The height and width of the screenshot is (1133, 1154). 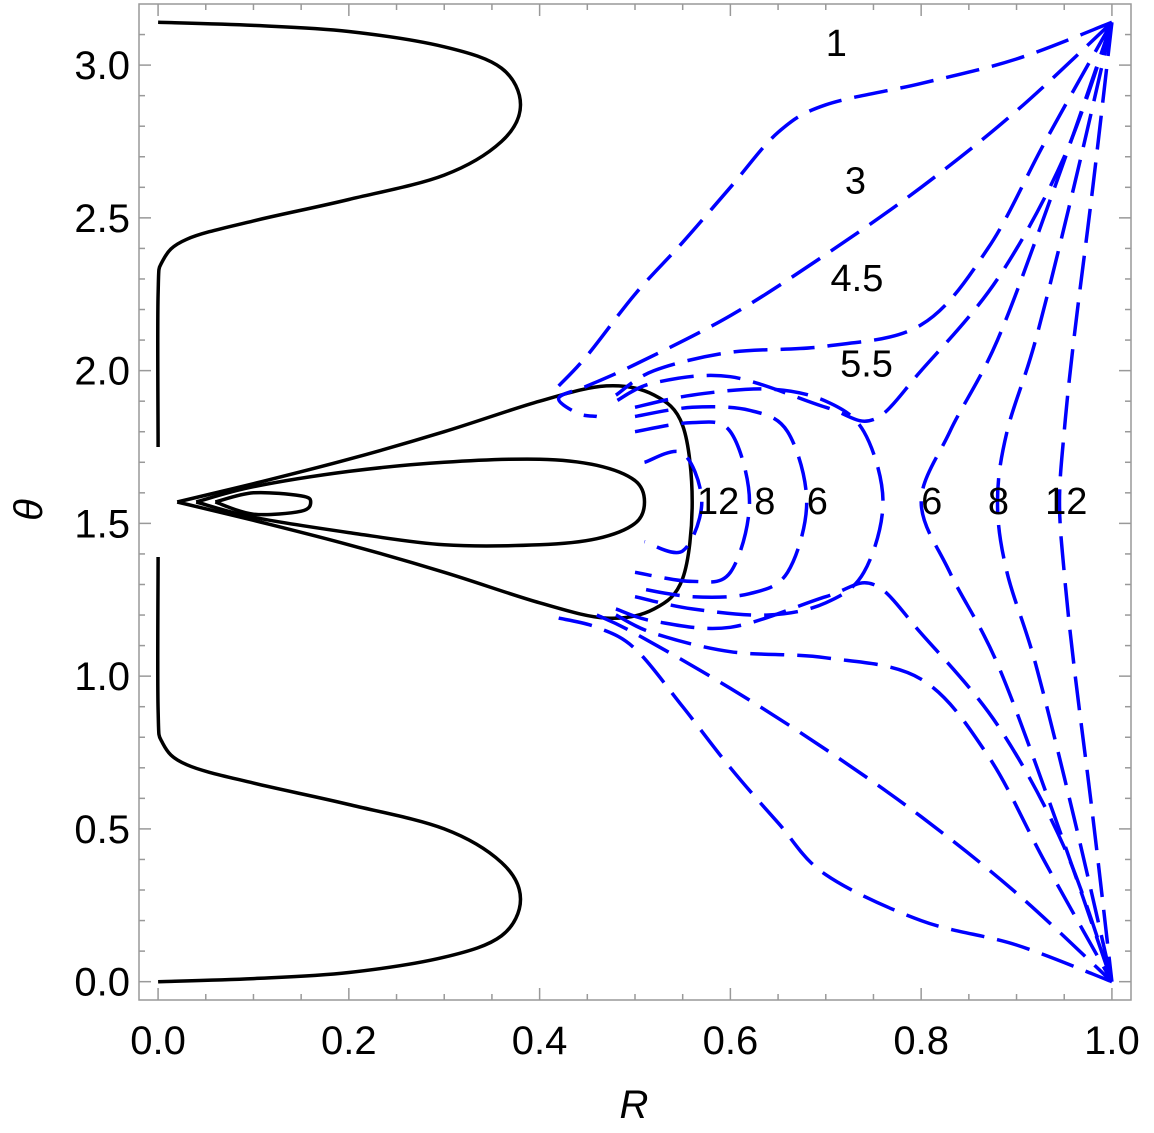 I want to click on y-tick-label: 2.5, so click(x=102, y=219).